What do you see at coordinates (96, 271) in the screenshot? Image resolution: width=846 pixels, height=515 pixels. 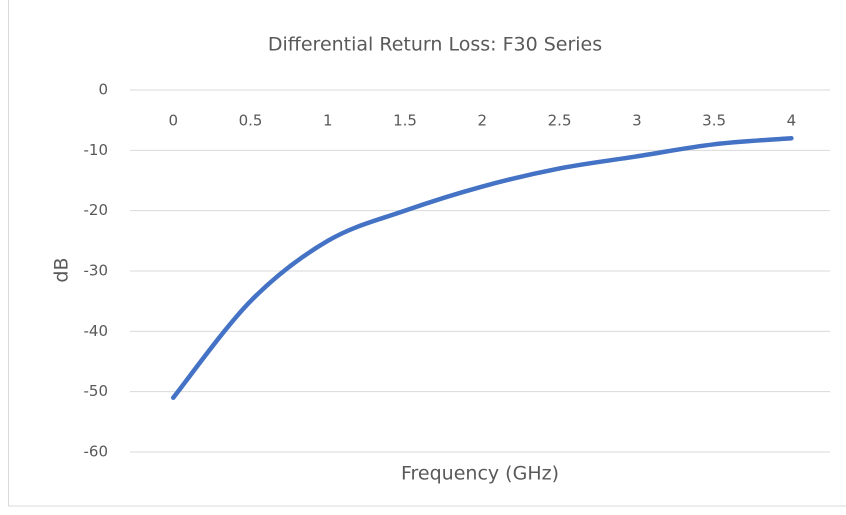 I see `y-tick-label: -30` at bounding box center [96, 271].